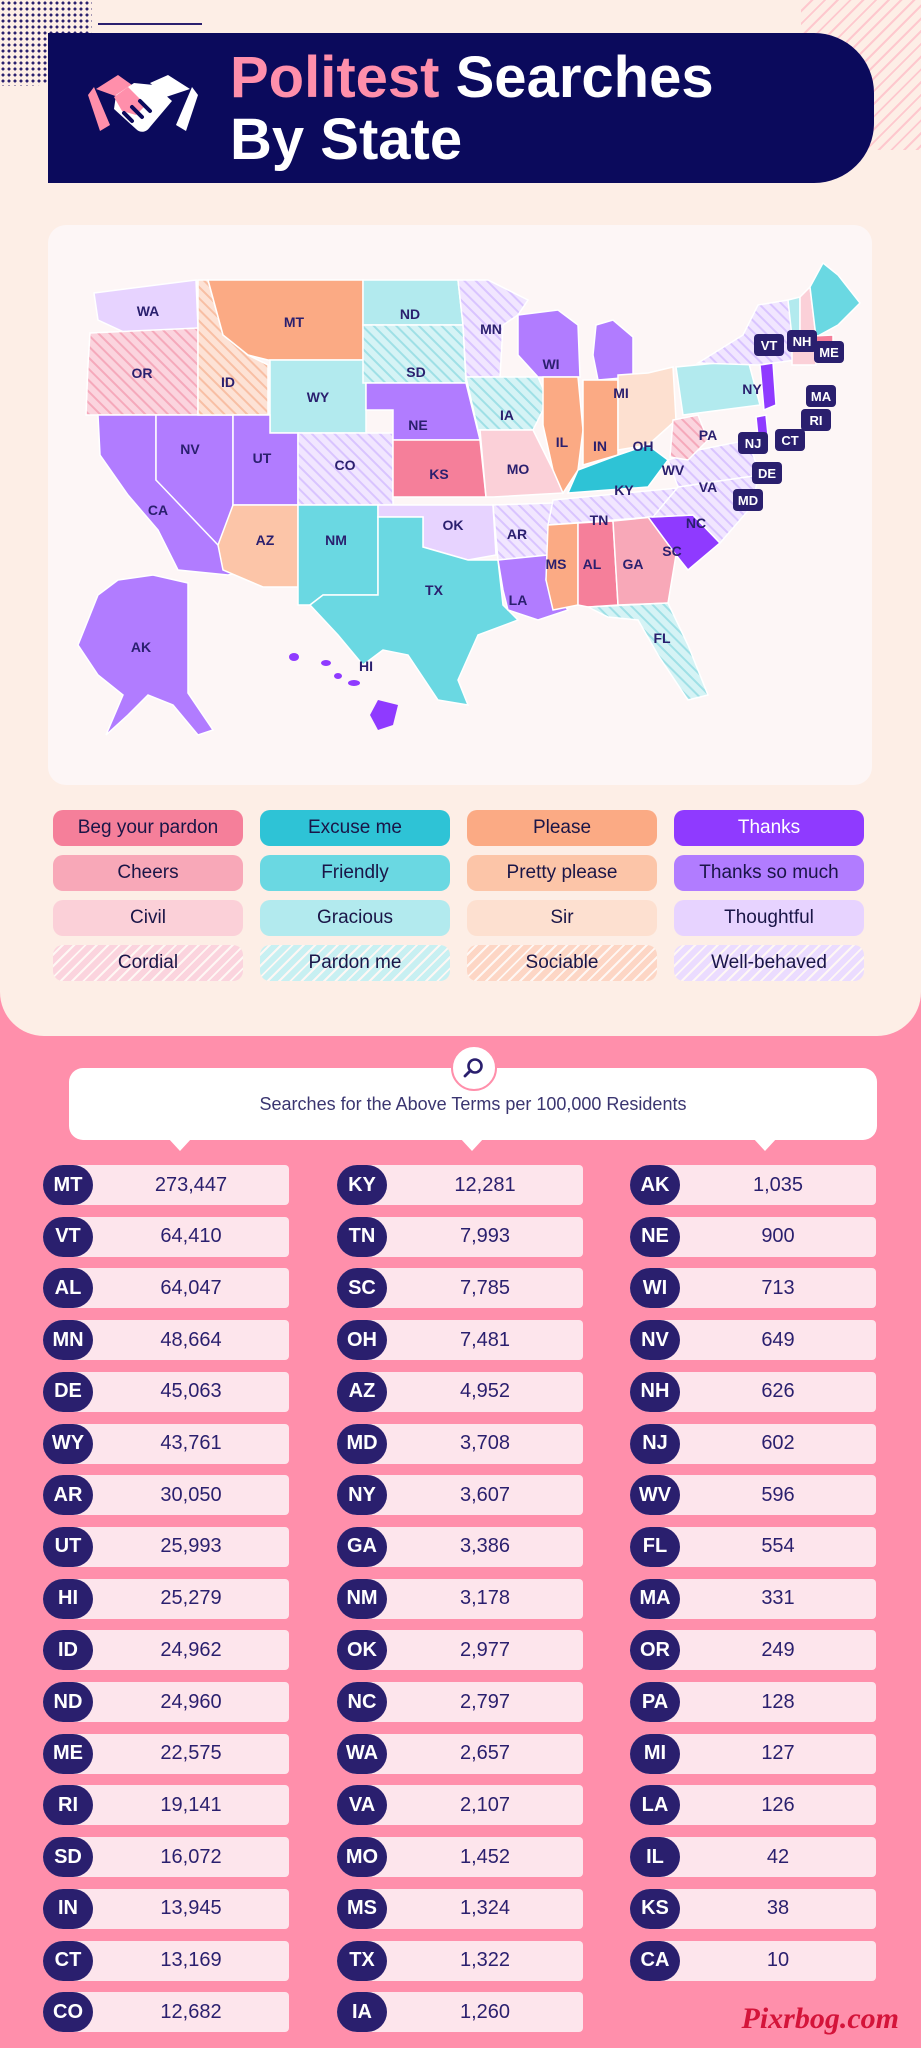 Image resolution: width=921 pixels, height=2048 pixels. I want to click on map-label-WI: WI, so click(550, 364).